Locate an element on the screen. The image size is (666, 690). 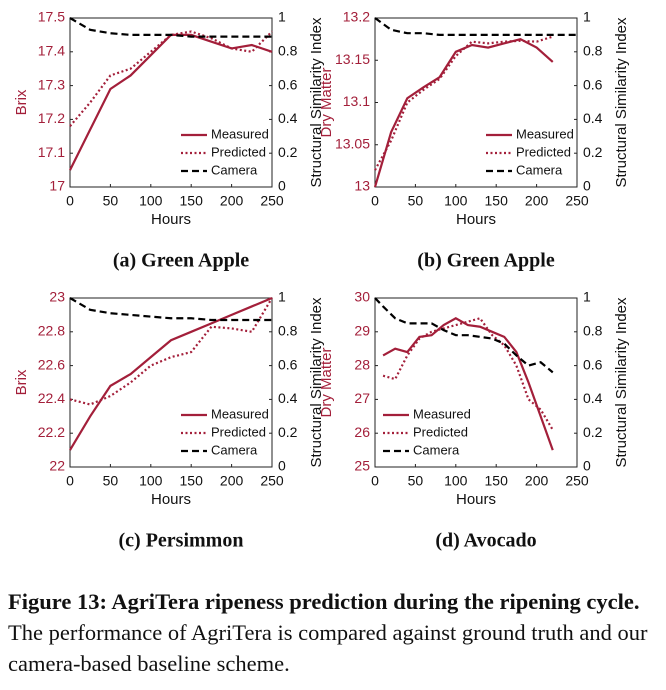
subfigure-caption: (b) Green Apple is located at coordinates (486, 261).